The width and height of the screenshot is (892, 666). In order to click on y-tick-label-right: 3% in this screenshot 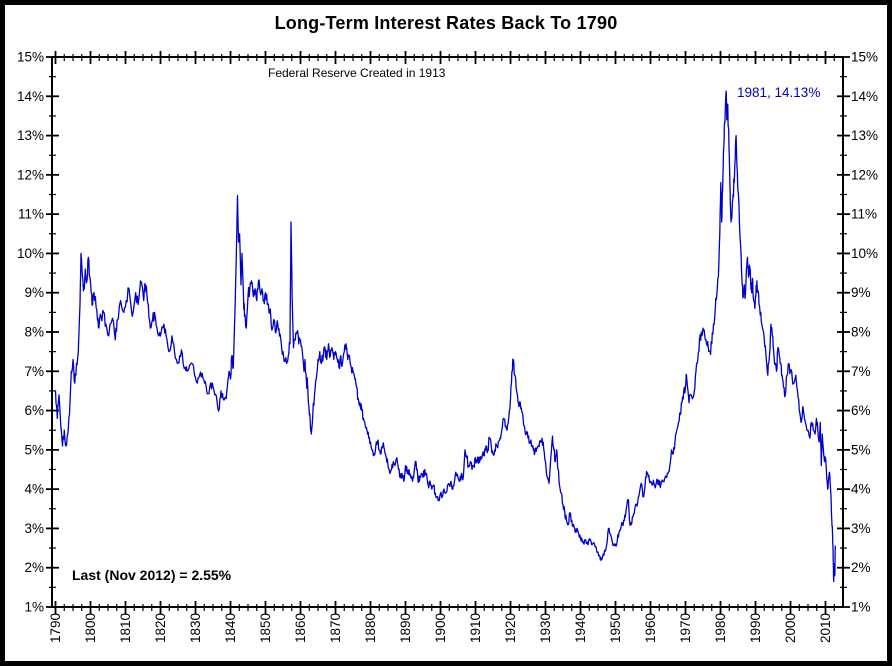, I will do `click(861, 528)`.